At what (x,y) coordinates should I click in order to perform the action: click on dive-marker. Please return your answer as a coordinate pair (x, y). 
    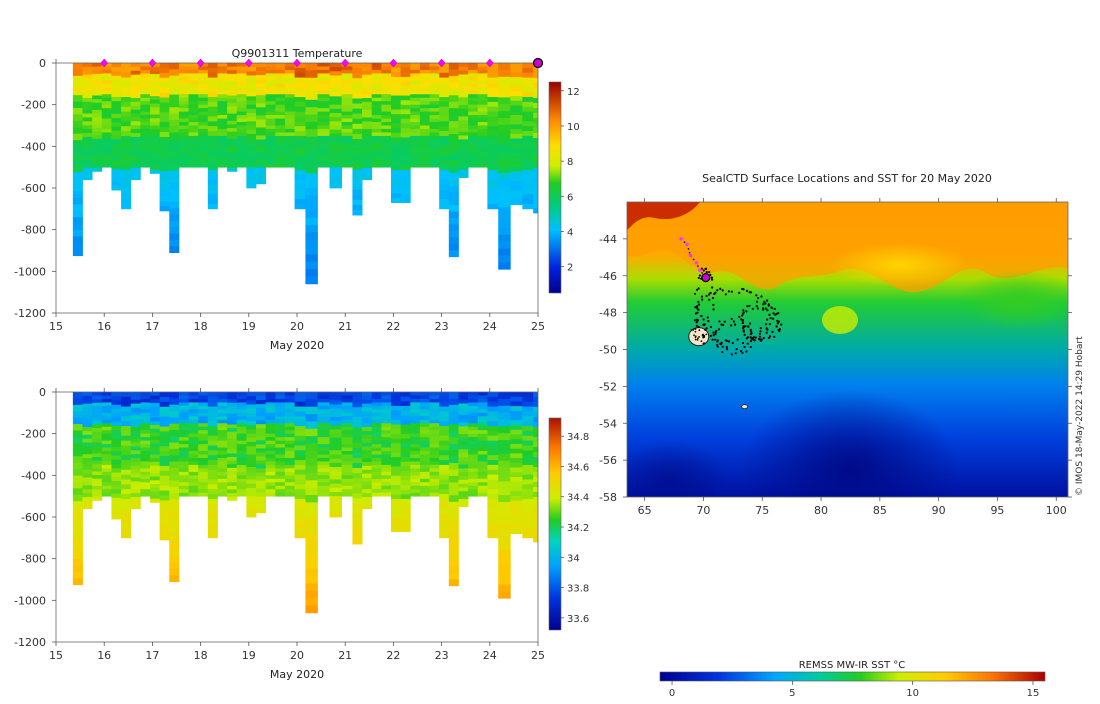
    Looking at the image, I should click on (248, 63).